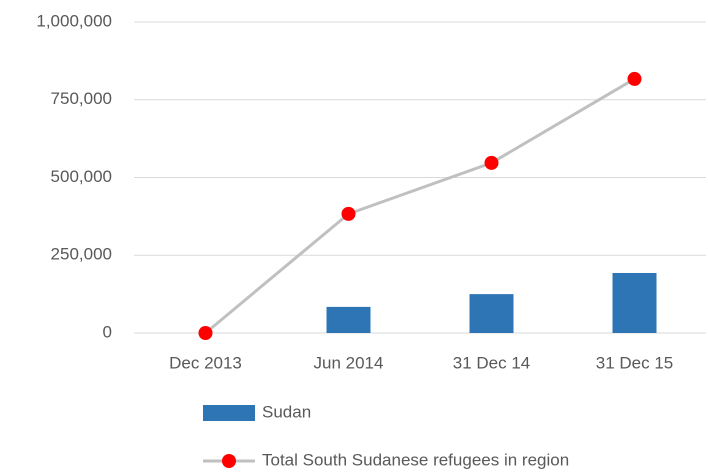 The height and width of the screenshot is (474, 708). I want to click on y-tick-label: 0, so click(107, 331).